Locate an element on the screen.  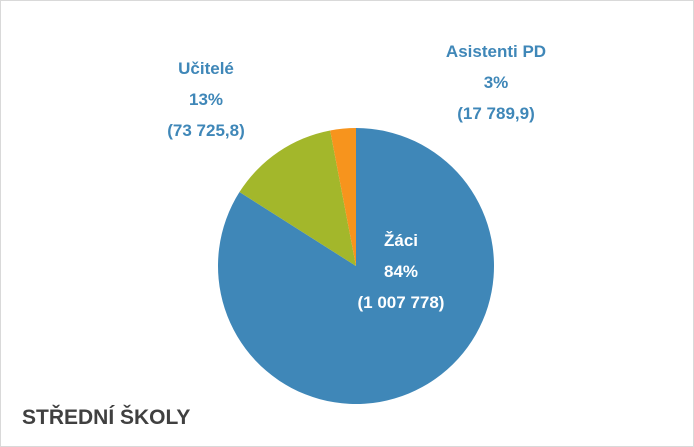
data-label: Asistenti PD 3% (17 789,9) is located at coordinates (496, 82).